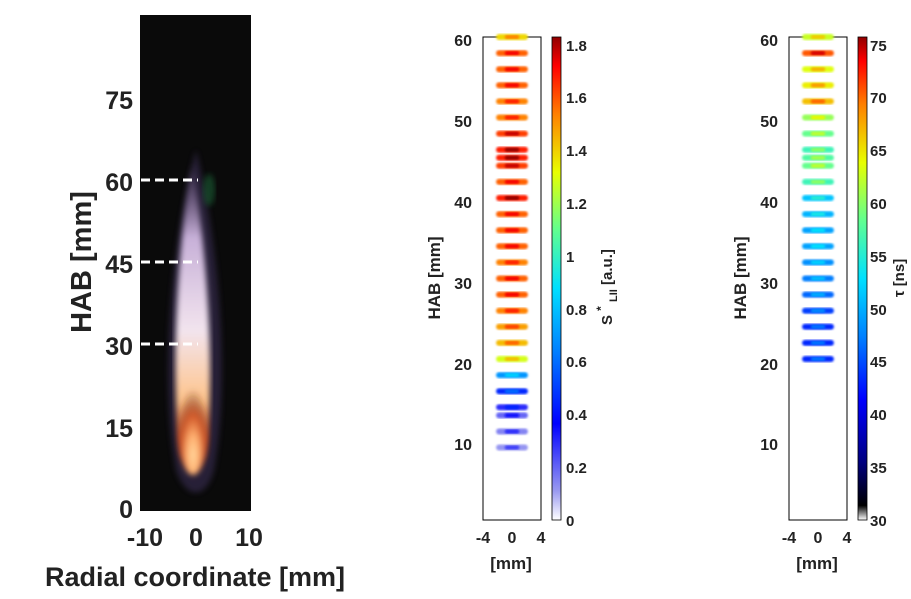  I want to click on colorbar-tick-label: 1.2, so click(576, 204).